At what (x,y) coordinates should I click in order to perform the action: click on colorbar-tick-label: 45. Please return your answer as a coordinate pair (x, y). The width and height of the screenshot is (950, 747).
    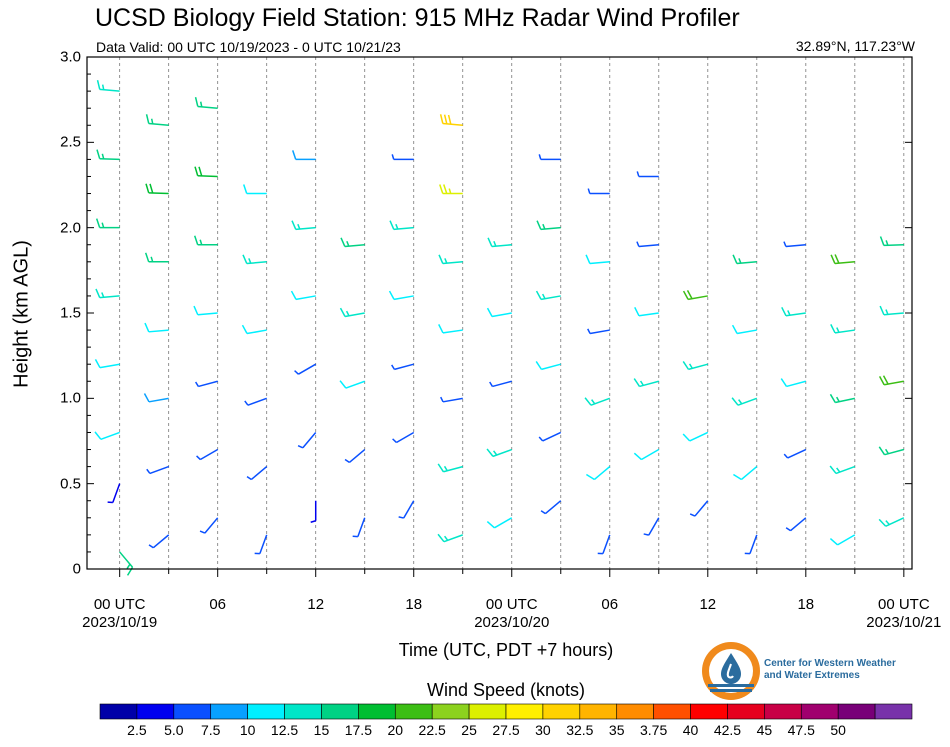
    Looking at the image, I should click on (764, 730).